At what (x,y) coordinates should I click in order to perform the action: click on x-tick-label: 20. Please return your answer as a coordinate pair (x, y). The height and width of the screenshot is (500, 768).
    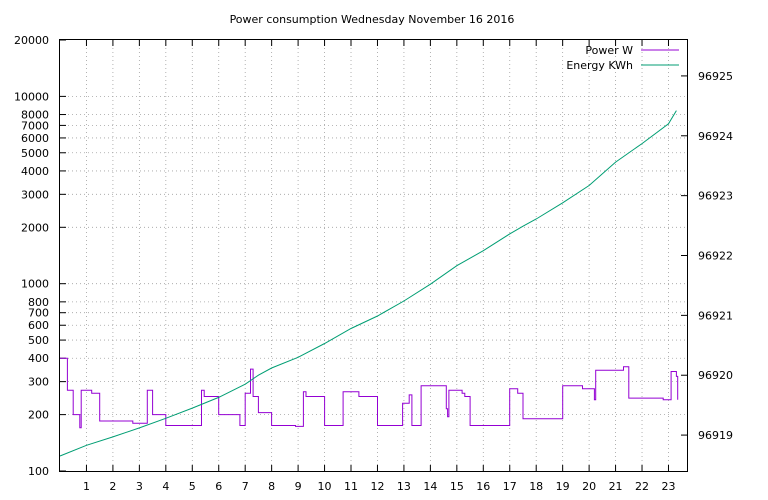
    Looking at the image, I should click on (589, 486).